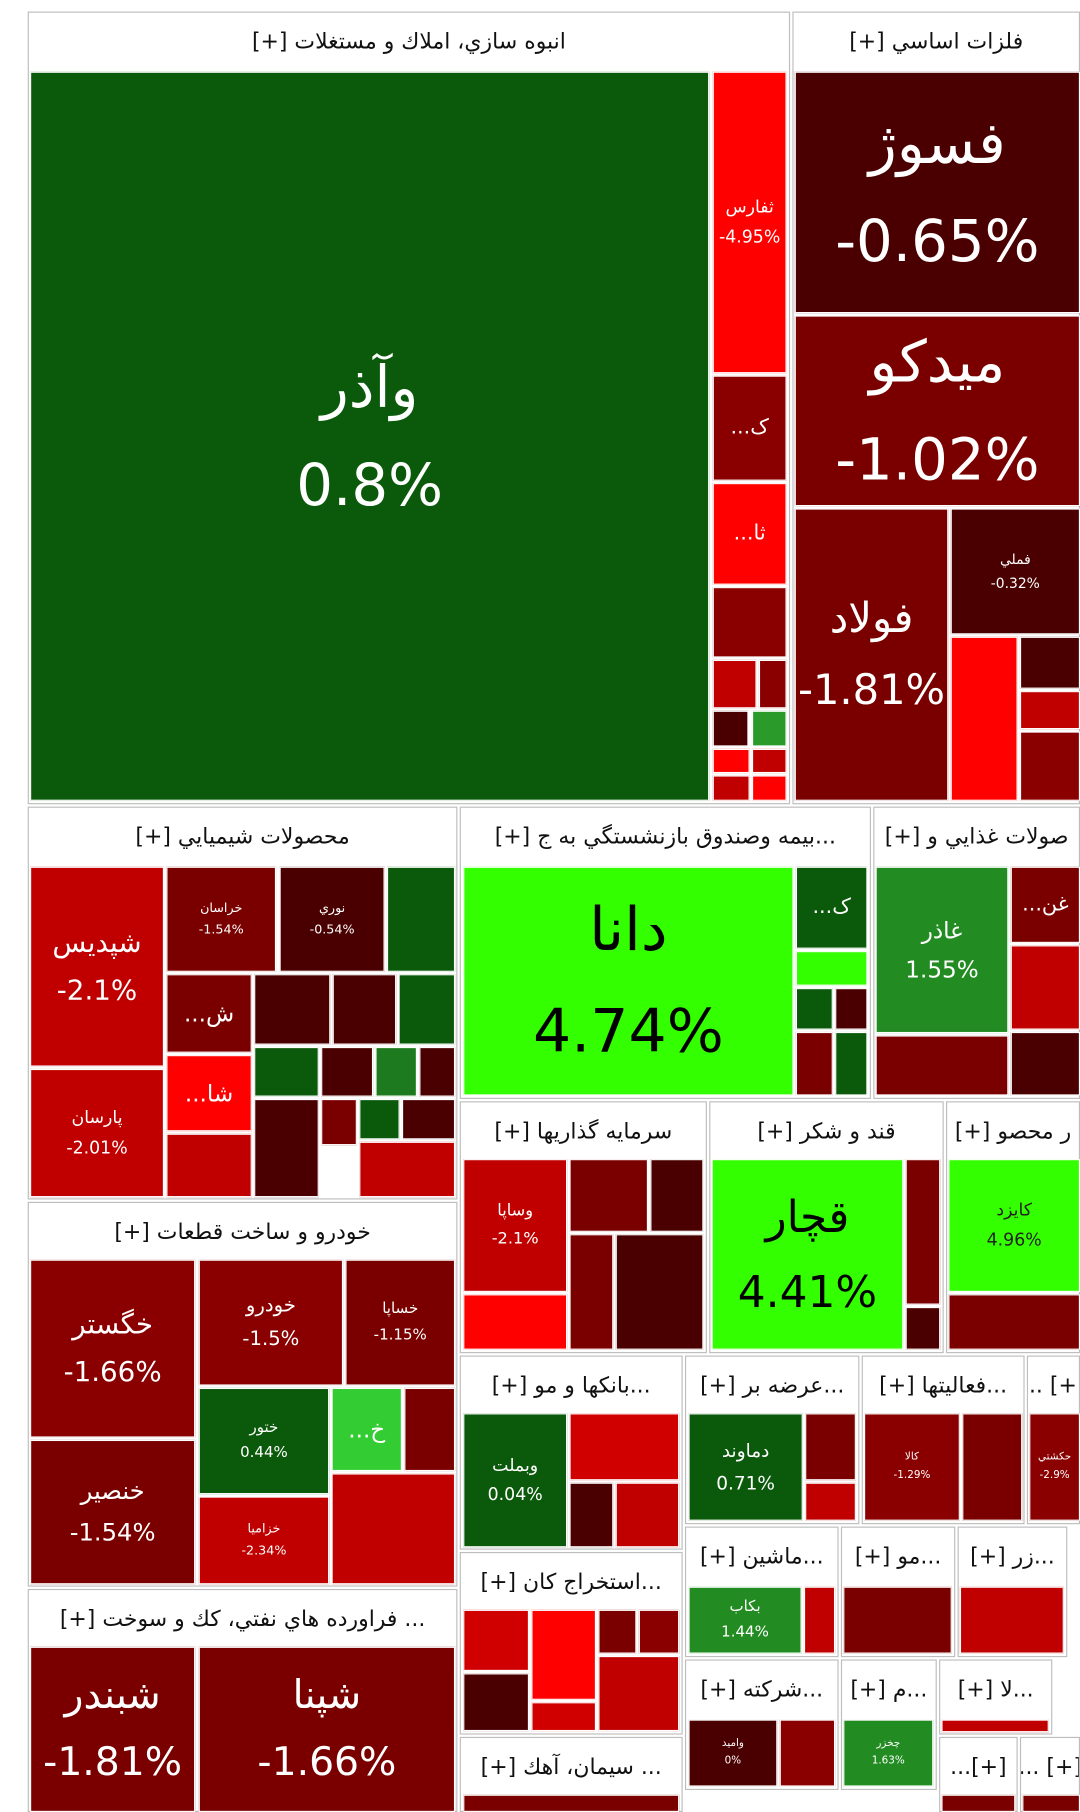  Describe the element at coordinates (871, 619) in the screenshot. I see `symbol-label: فولاد` at that location.